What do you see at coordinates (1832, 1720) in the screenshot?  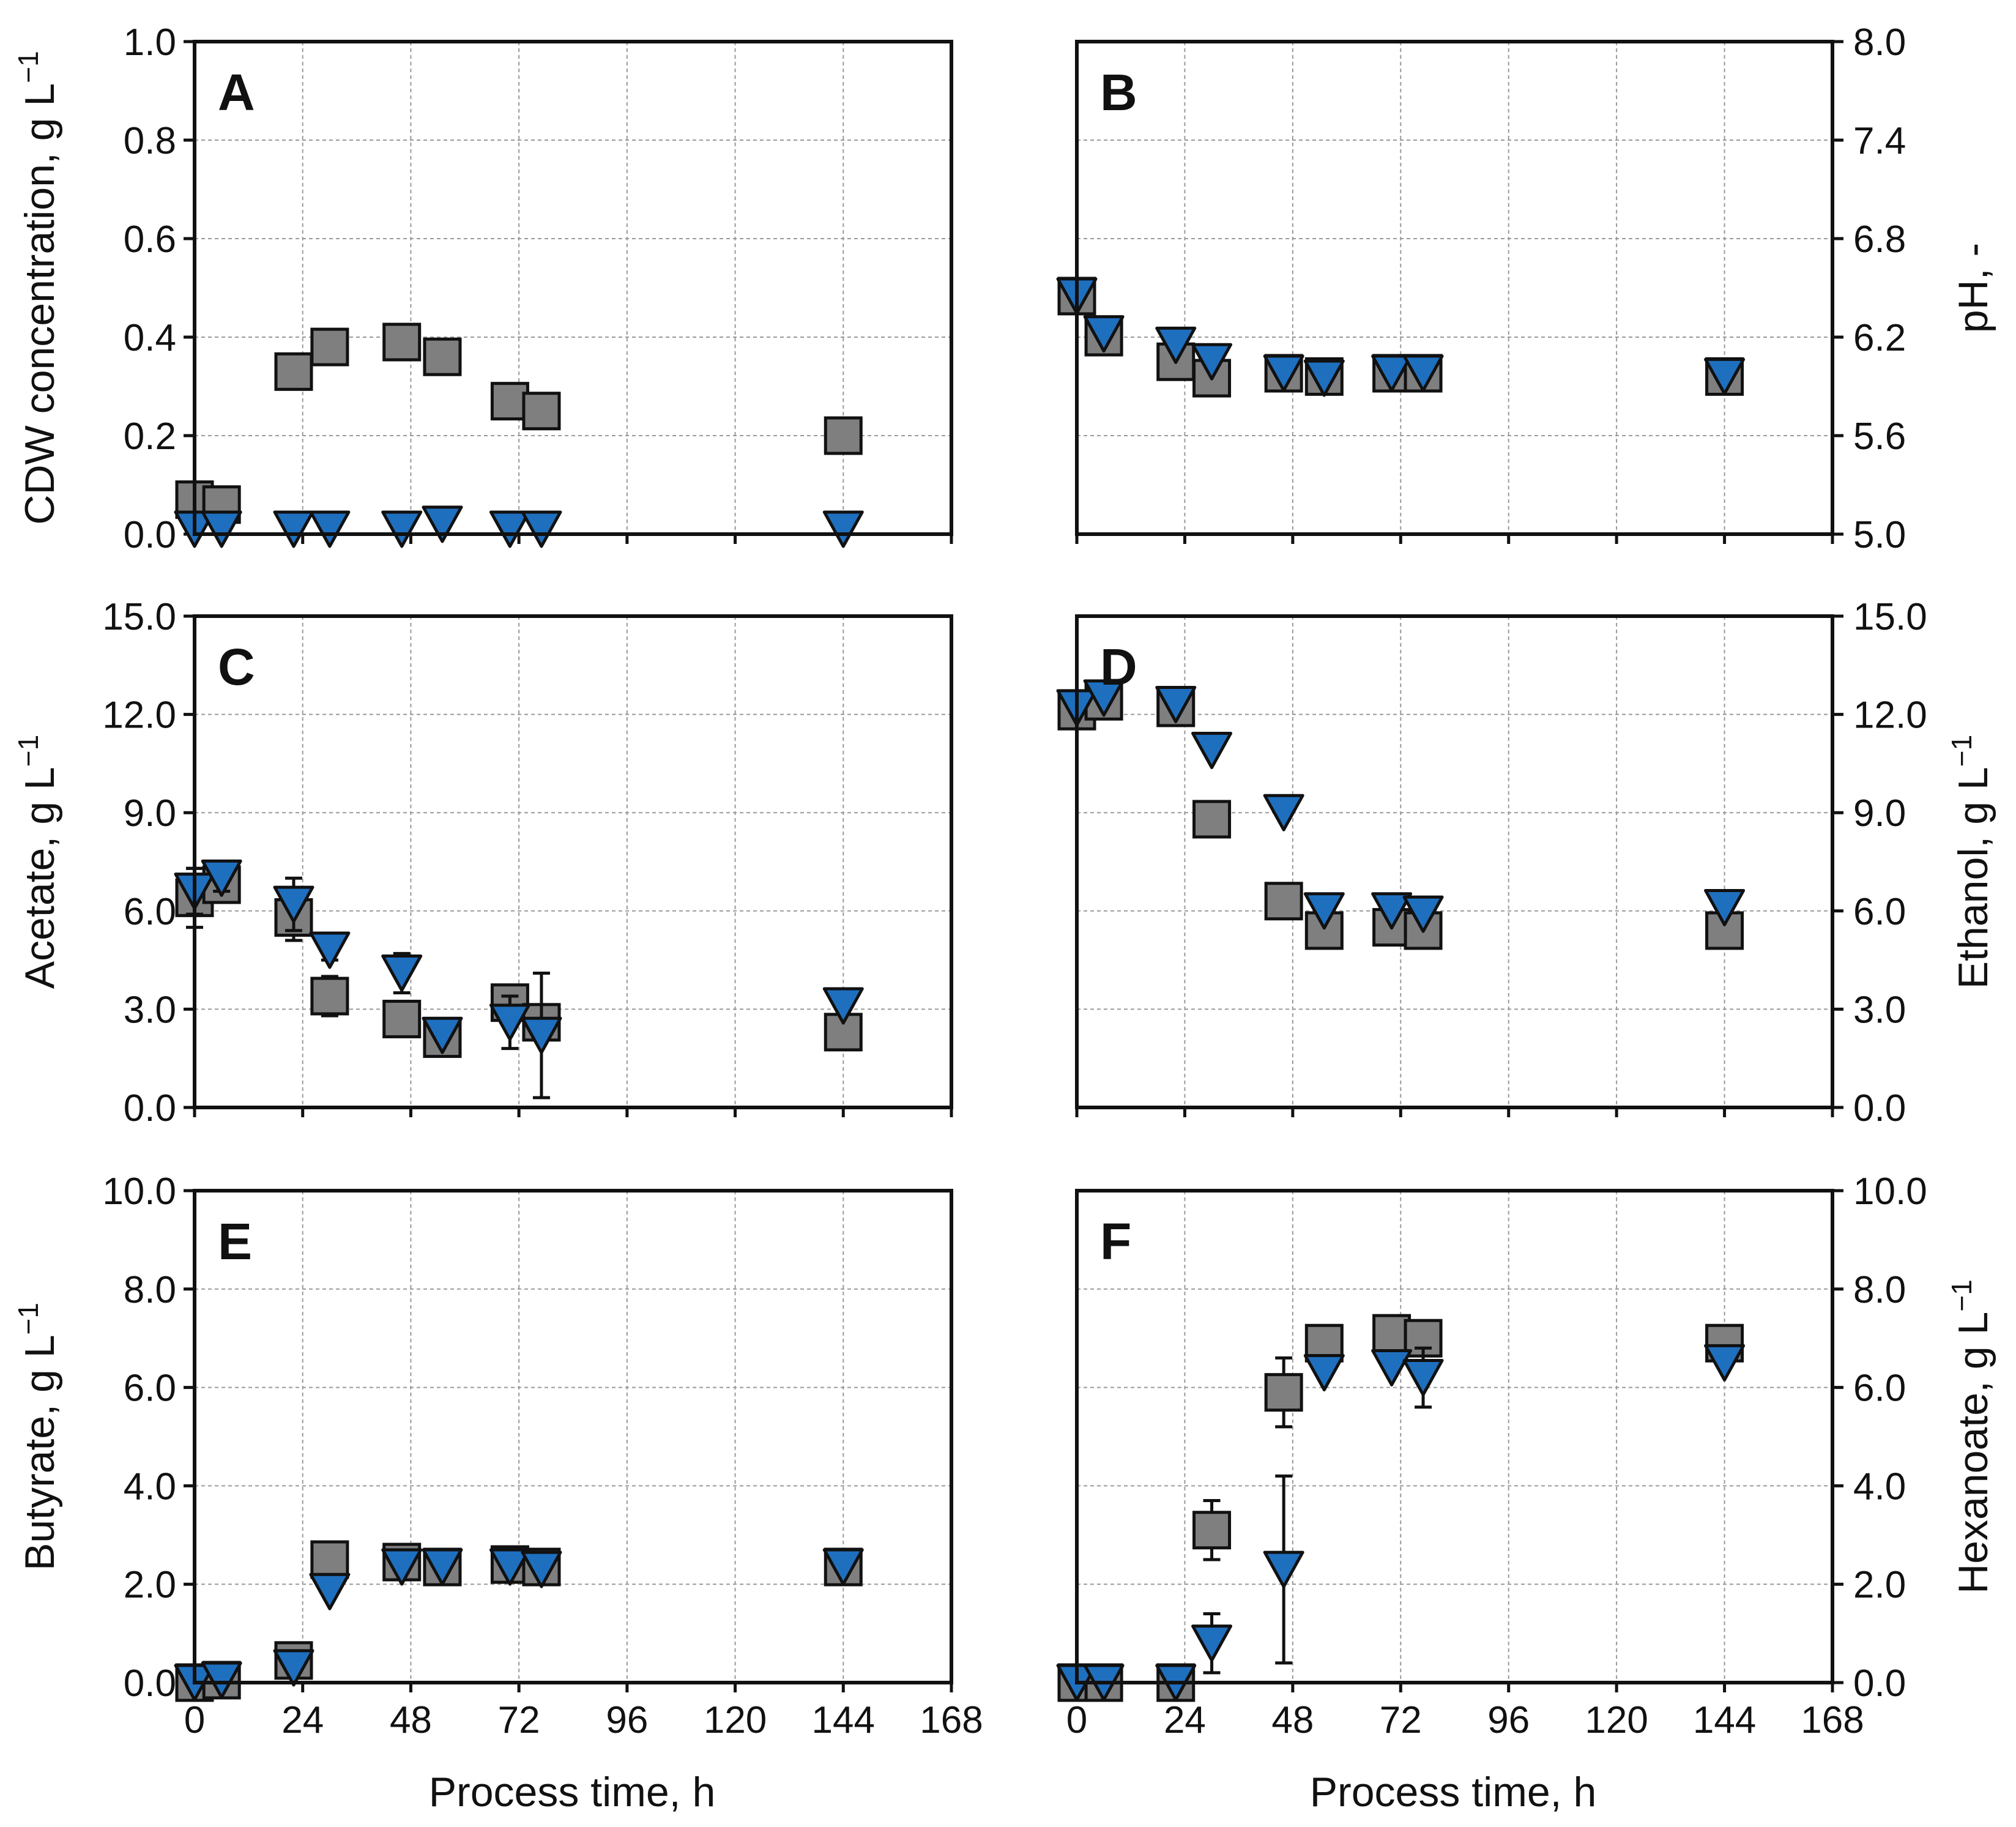 I see `x-tick-label: 168` at bounding box center [1832, 1720].